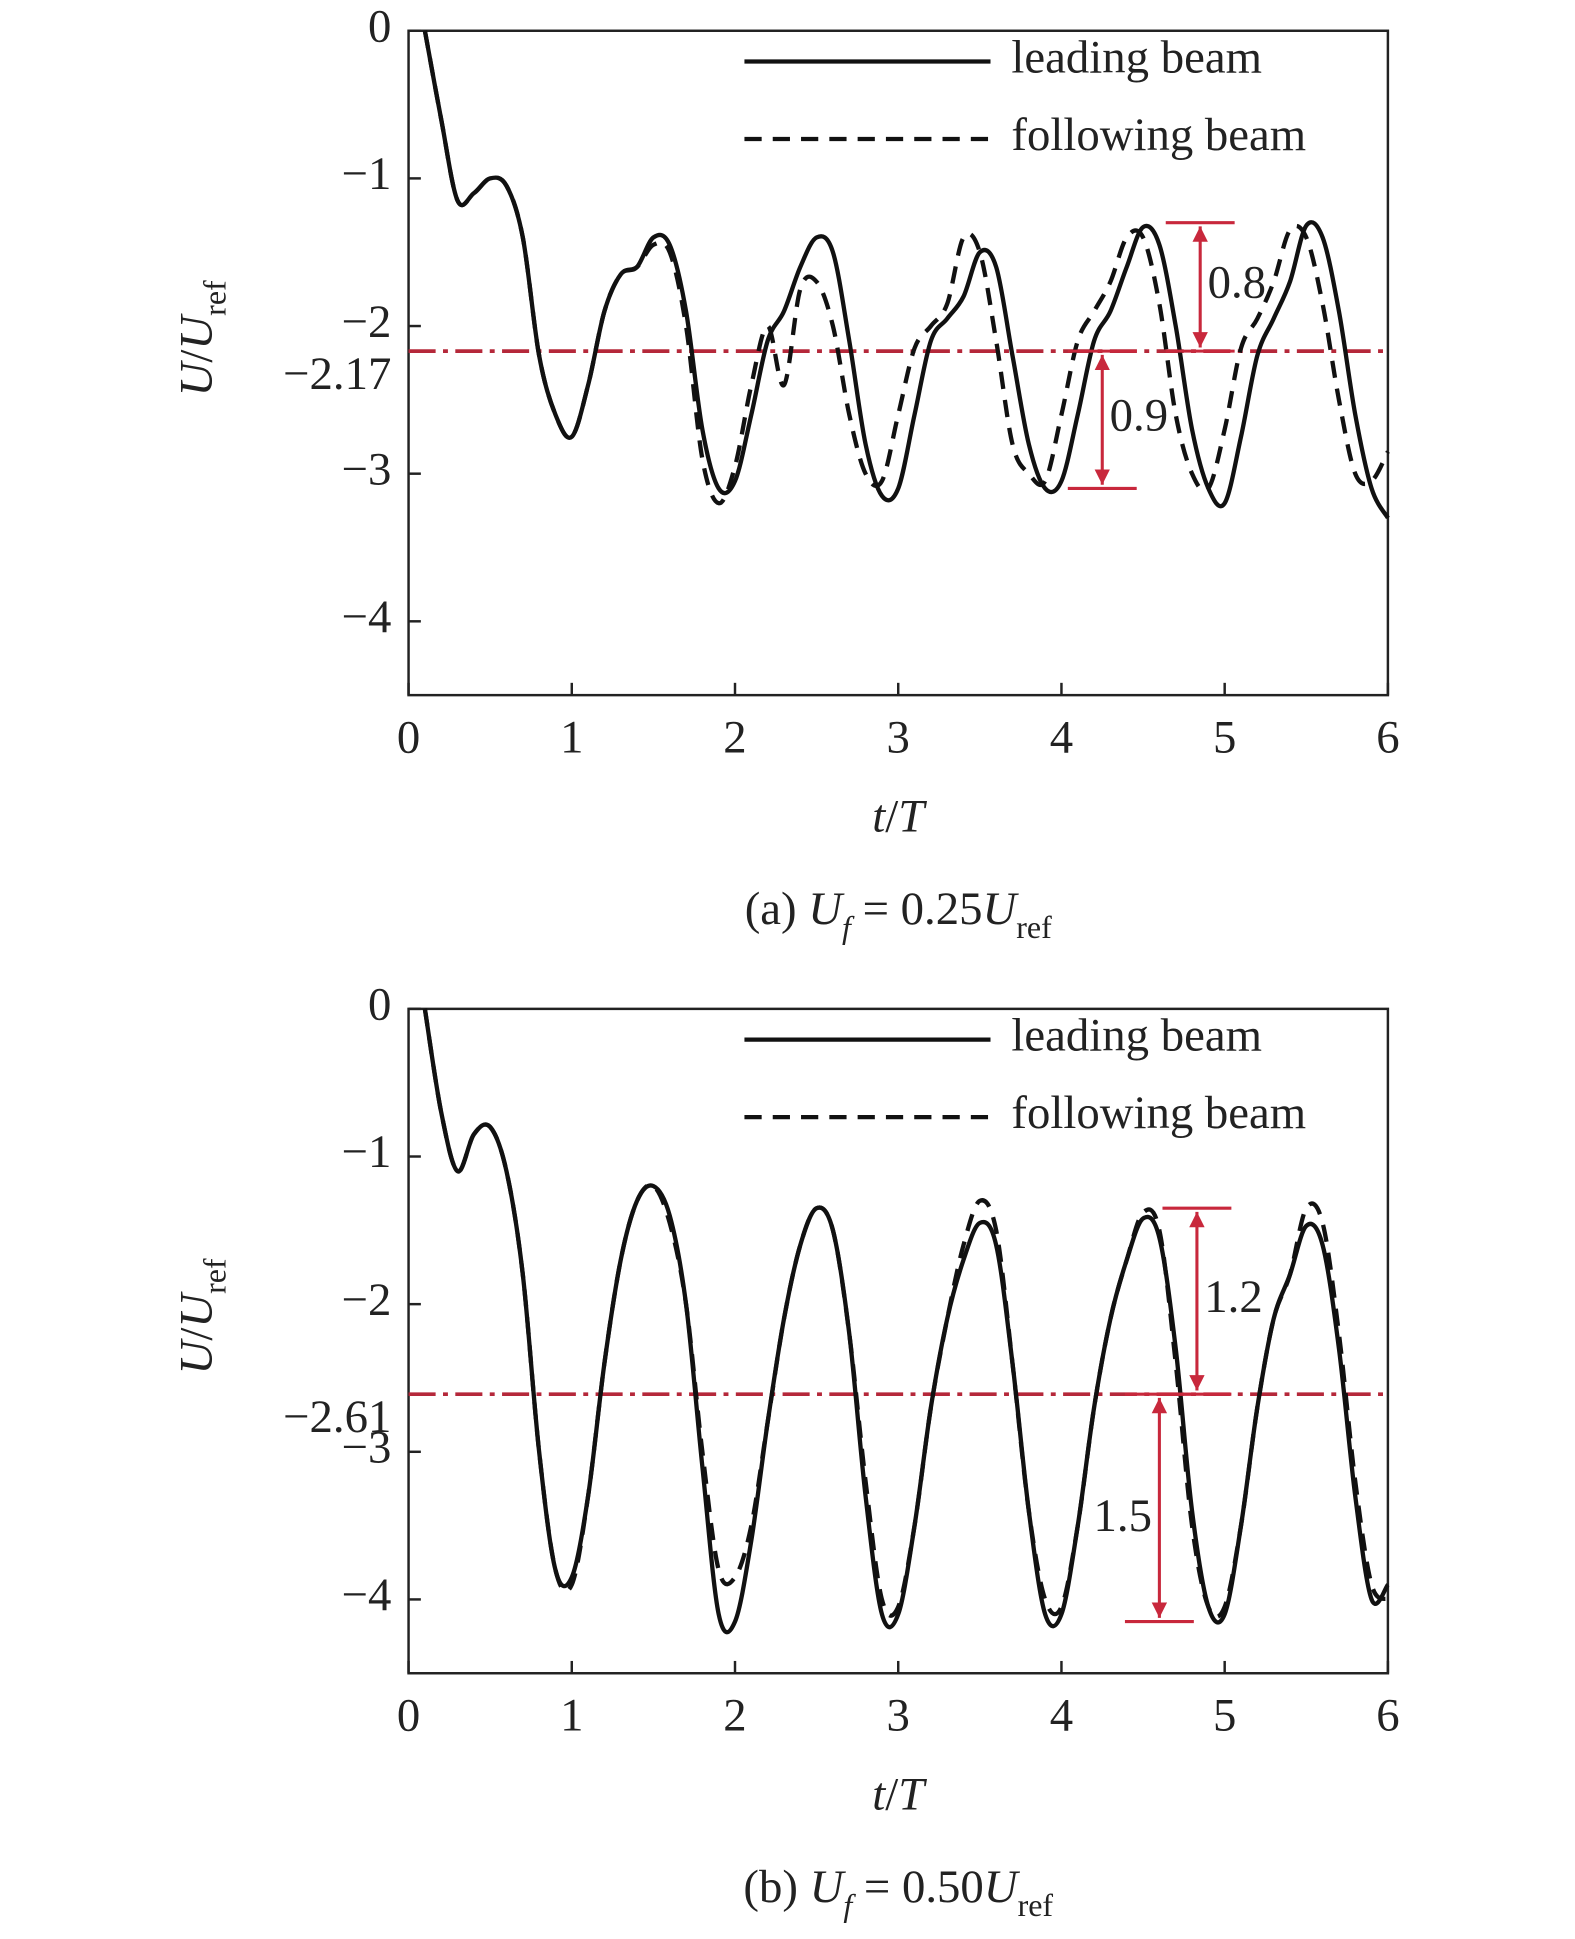  Describe the element at coordinates (337, 374) in the screenshot. I see `reference-label: −2.17` at that location.